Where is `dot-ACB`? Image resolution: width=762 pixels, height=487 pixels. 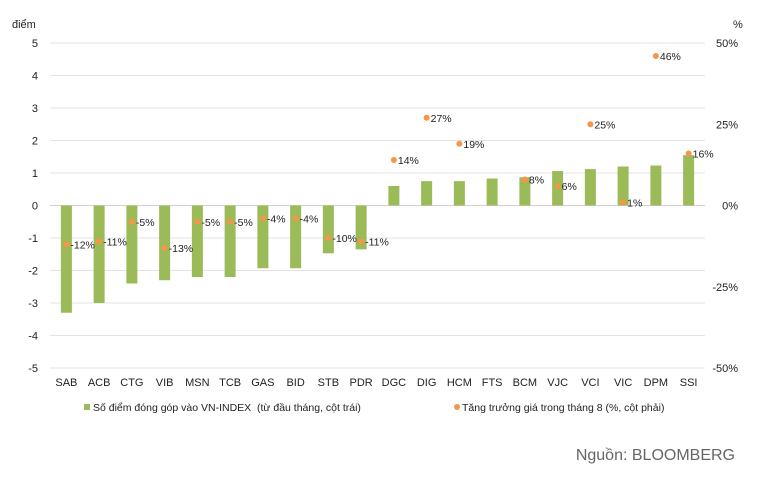 dot-ACB is located at coordinates (99, 241).